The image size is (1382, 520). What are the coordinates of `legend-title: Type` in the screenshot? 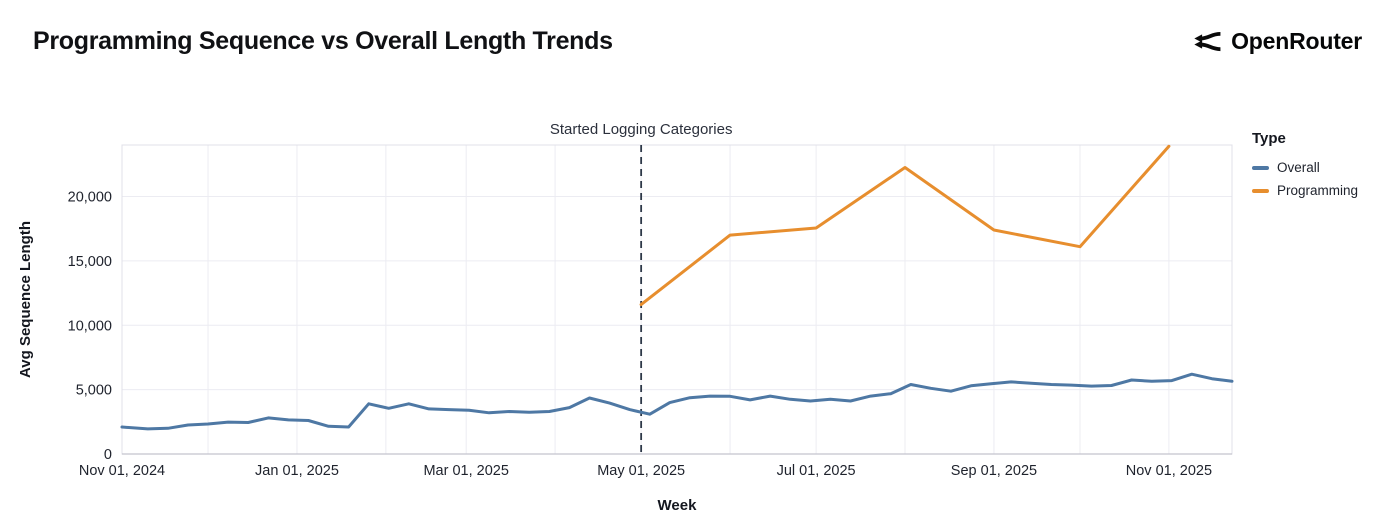 It's located at (1269, 138).